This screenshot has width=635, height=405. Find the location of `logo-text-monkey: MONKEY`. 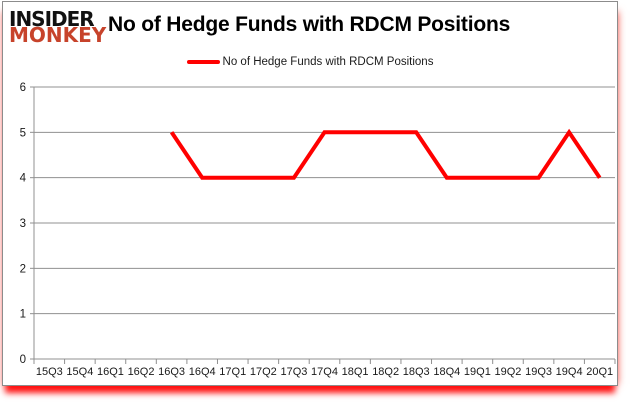

logo-text-monkey: MONKEY is located at coordinates (58, 35).